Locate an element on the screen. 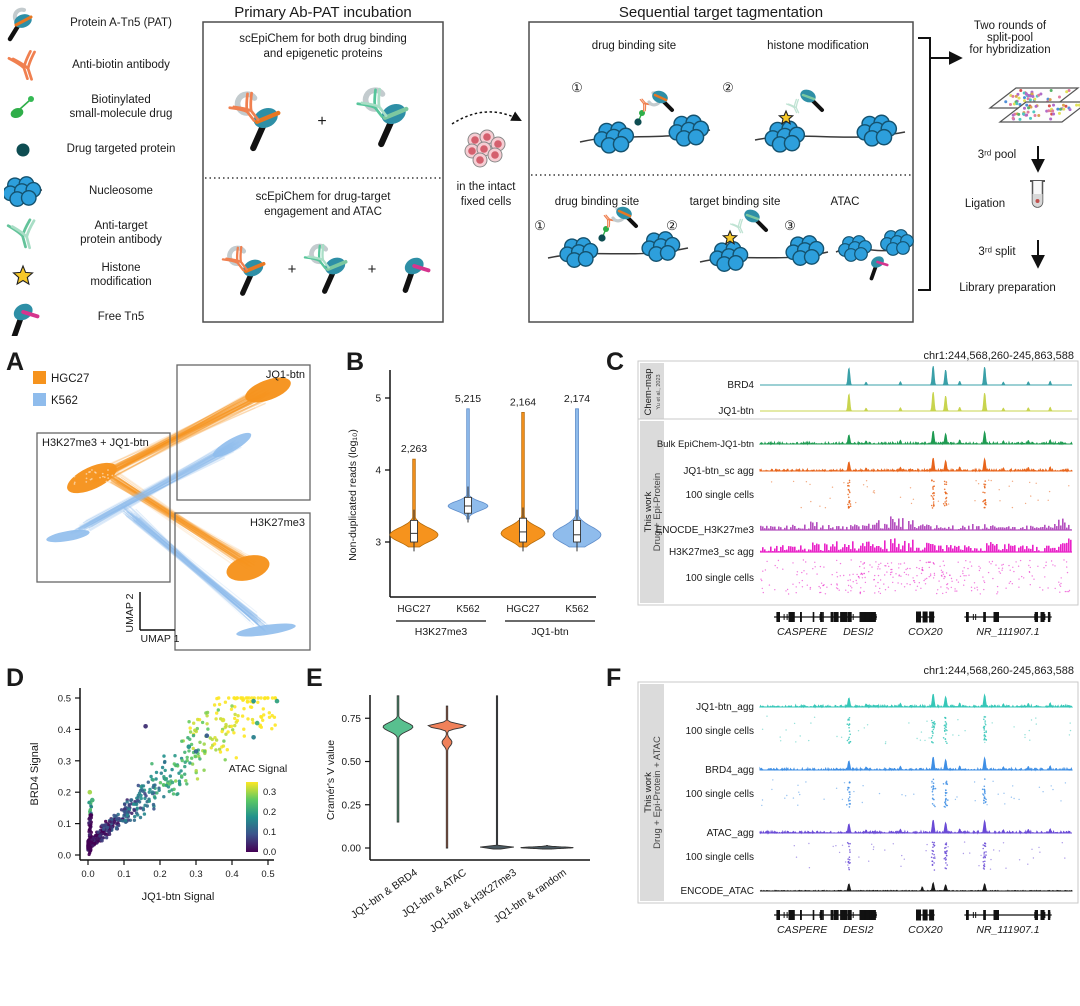  cluster-box is located at coordinates (243, 432).